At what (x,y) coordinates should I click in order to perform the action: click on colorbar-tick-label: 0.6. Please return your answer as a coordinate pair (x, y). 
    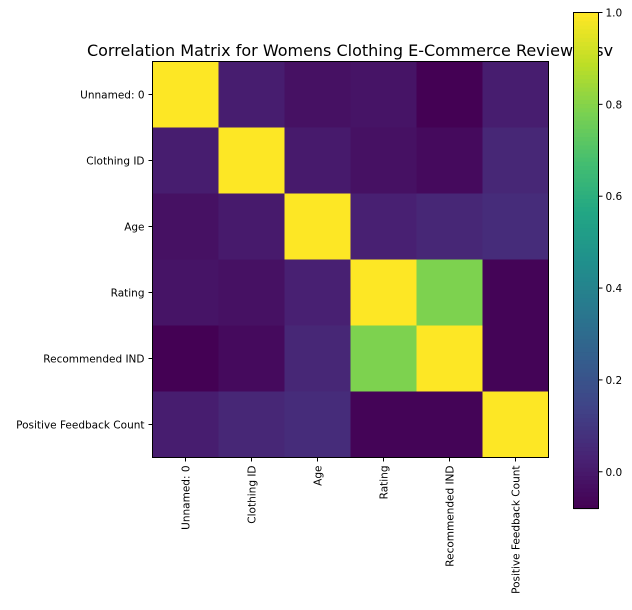
    Looking at the image, I should click on (614, 197).